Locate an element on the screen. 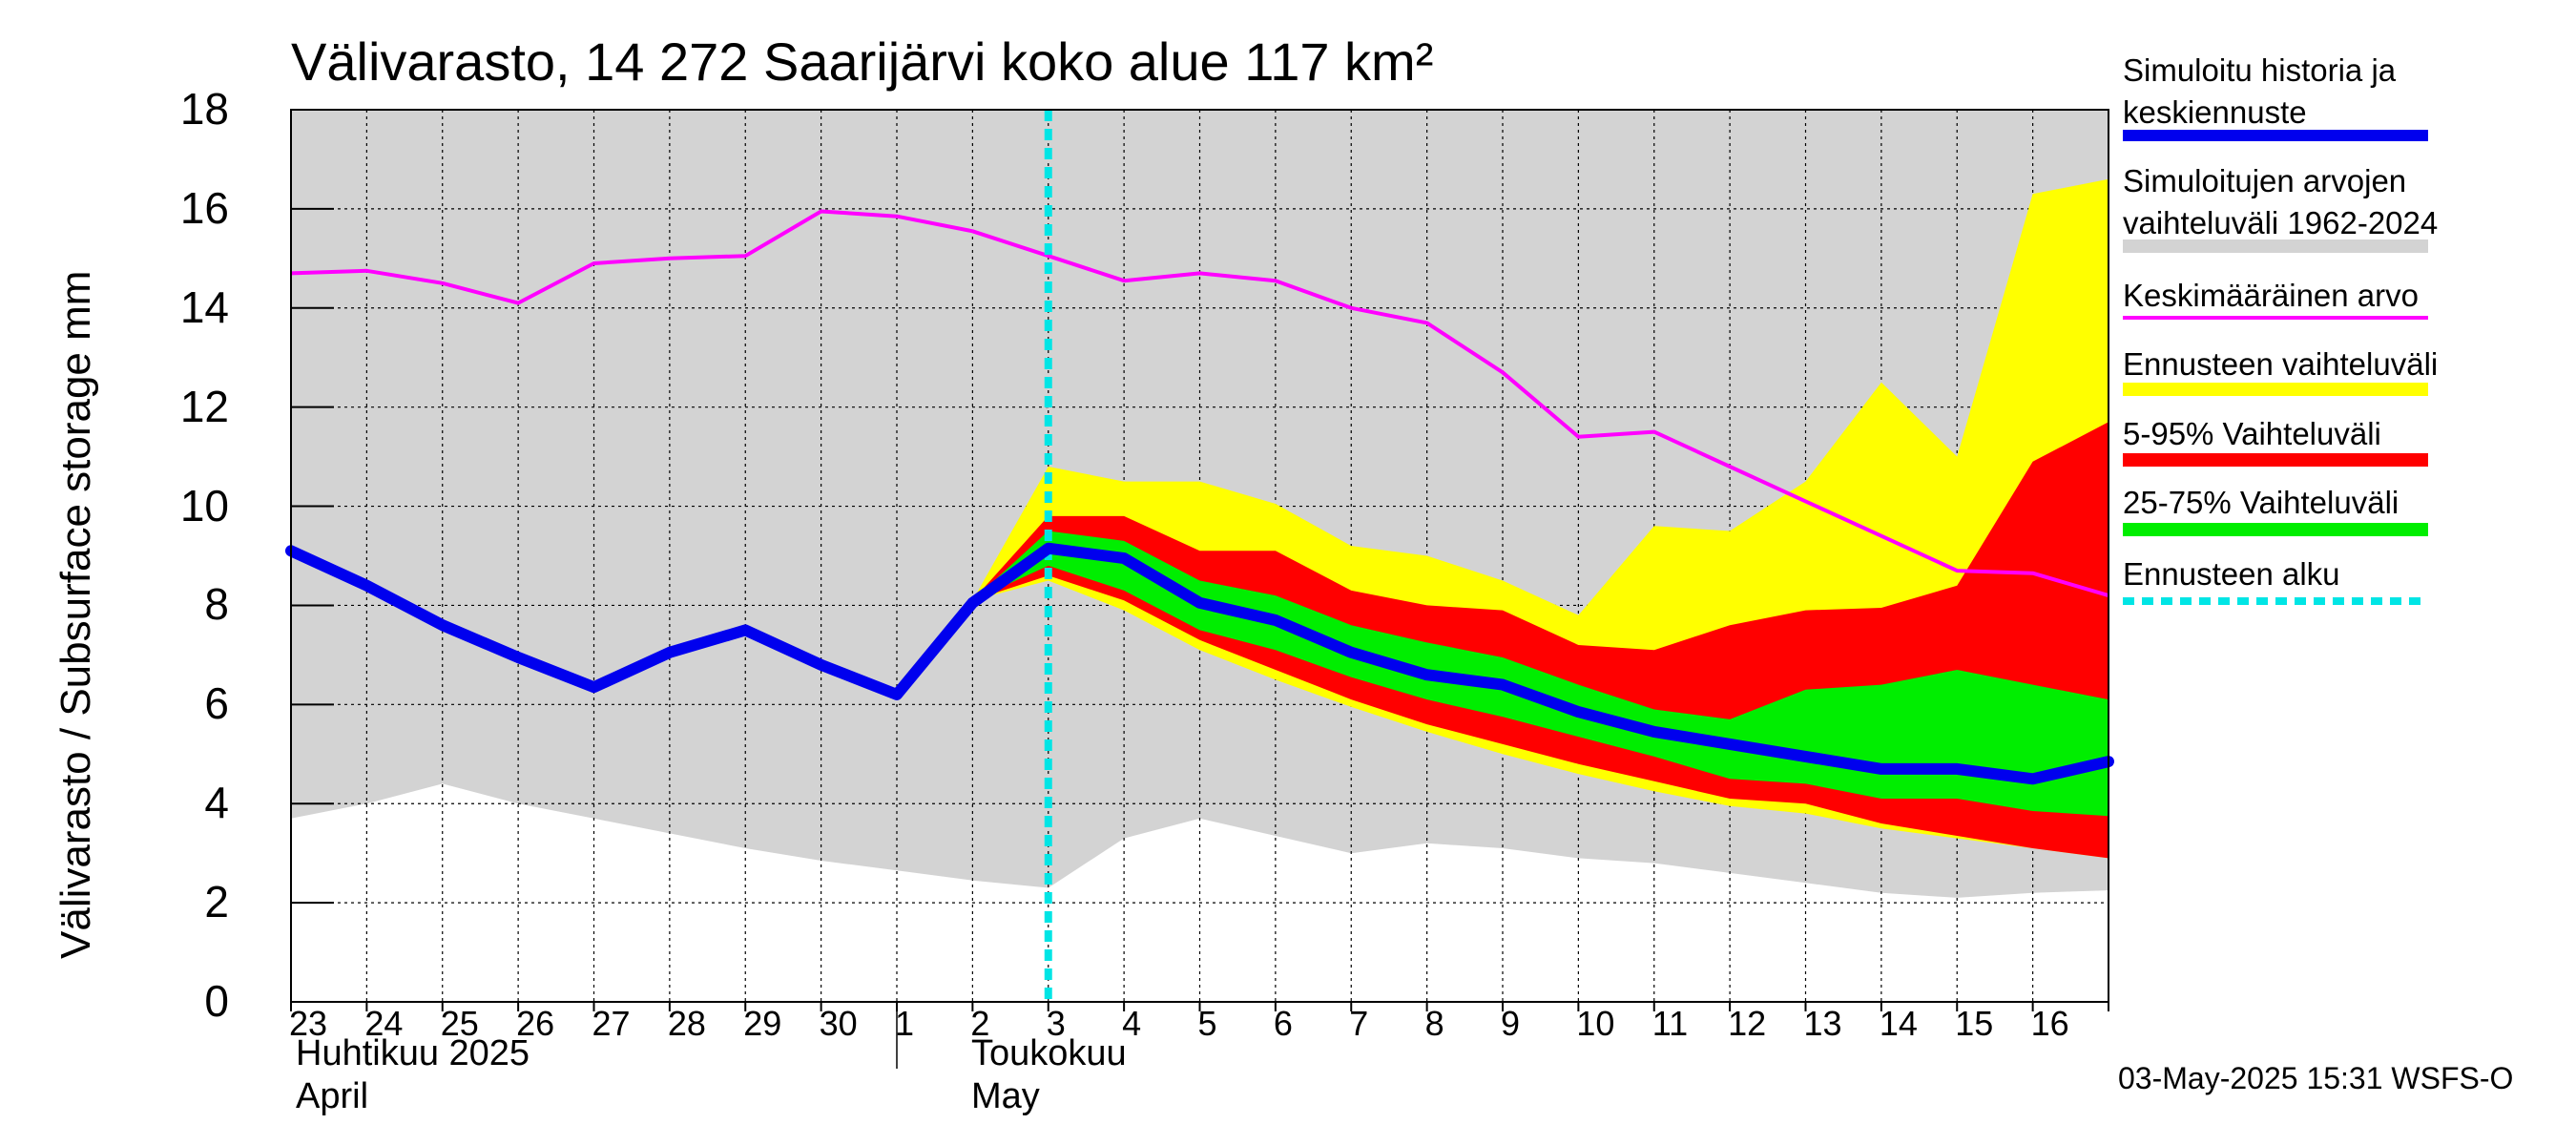 The width and height of the screenshot is (2576, 1145). legend-label-mean: Keskimääräinen arvo is located at coordinates (2271, 296).